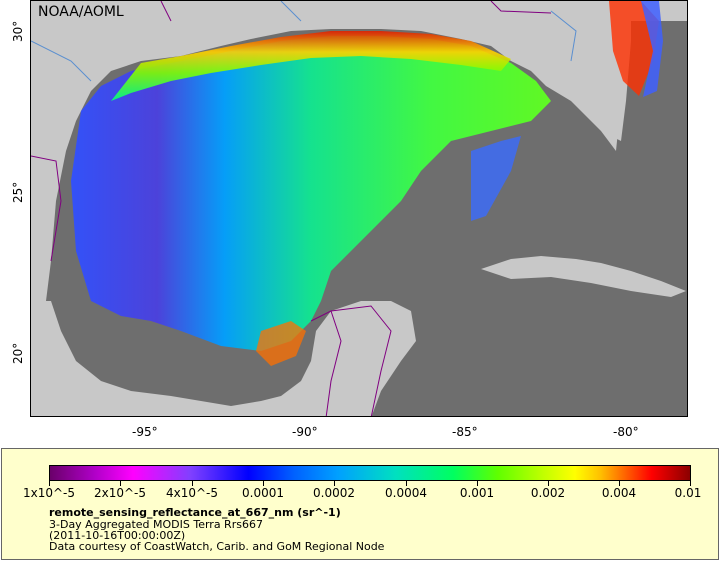  I want to click on time-stamp: (2011-10-16T00:00:00Z), so click(117, 535).